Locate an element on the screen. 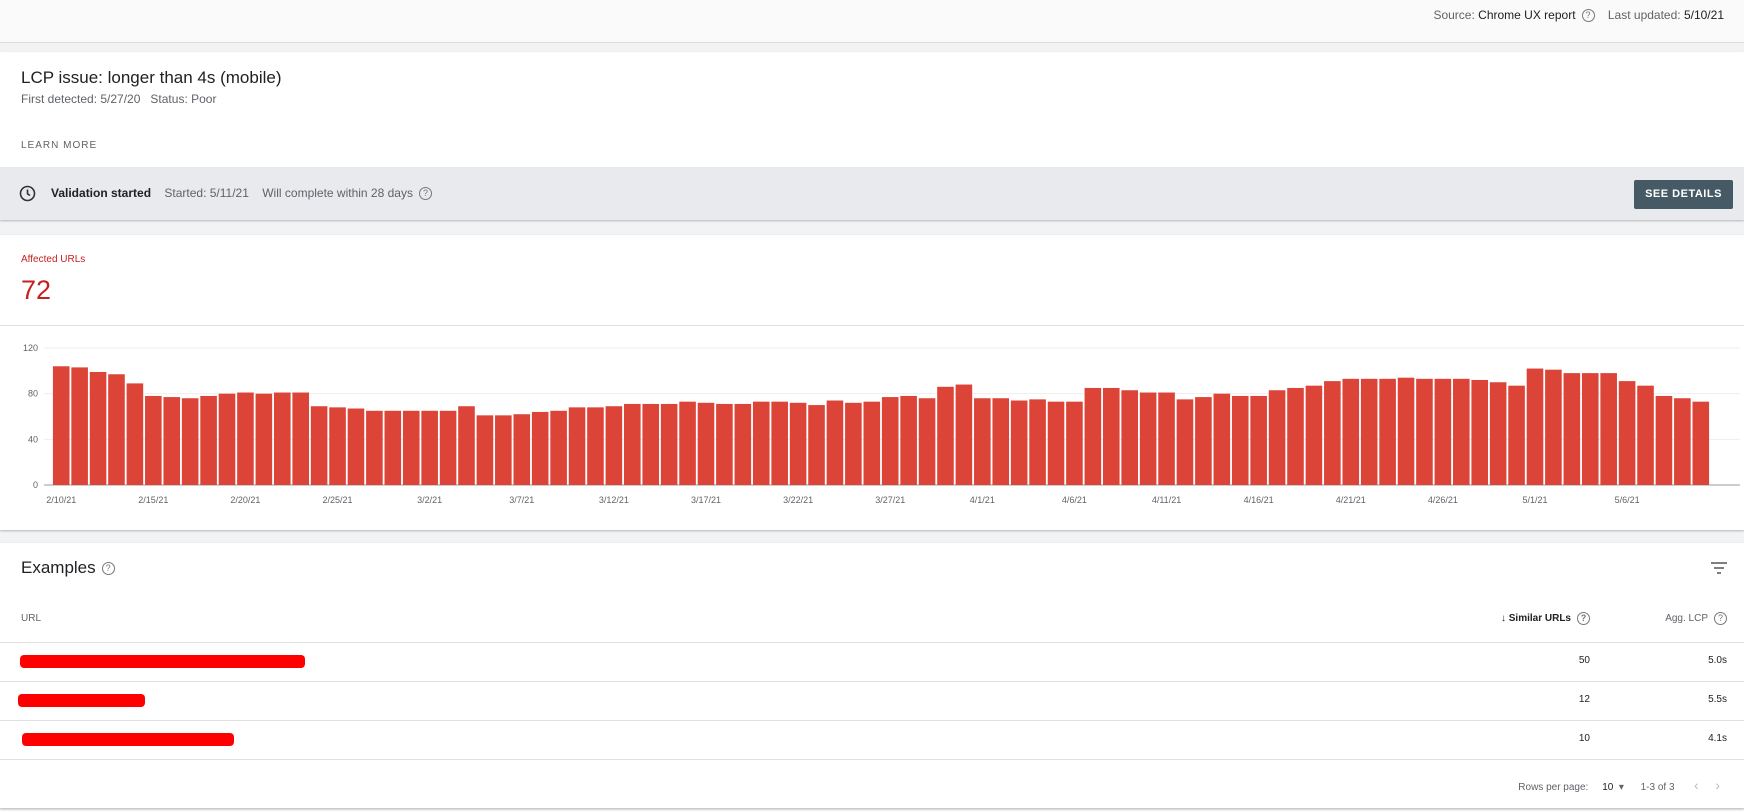 This screenshot has height=811, width=1744. page-range: 1-3 of 3 is located at coordinates (1657, 787).